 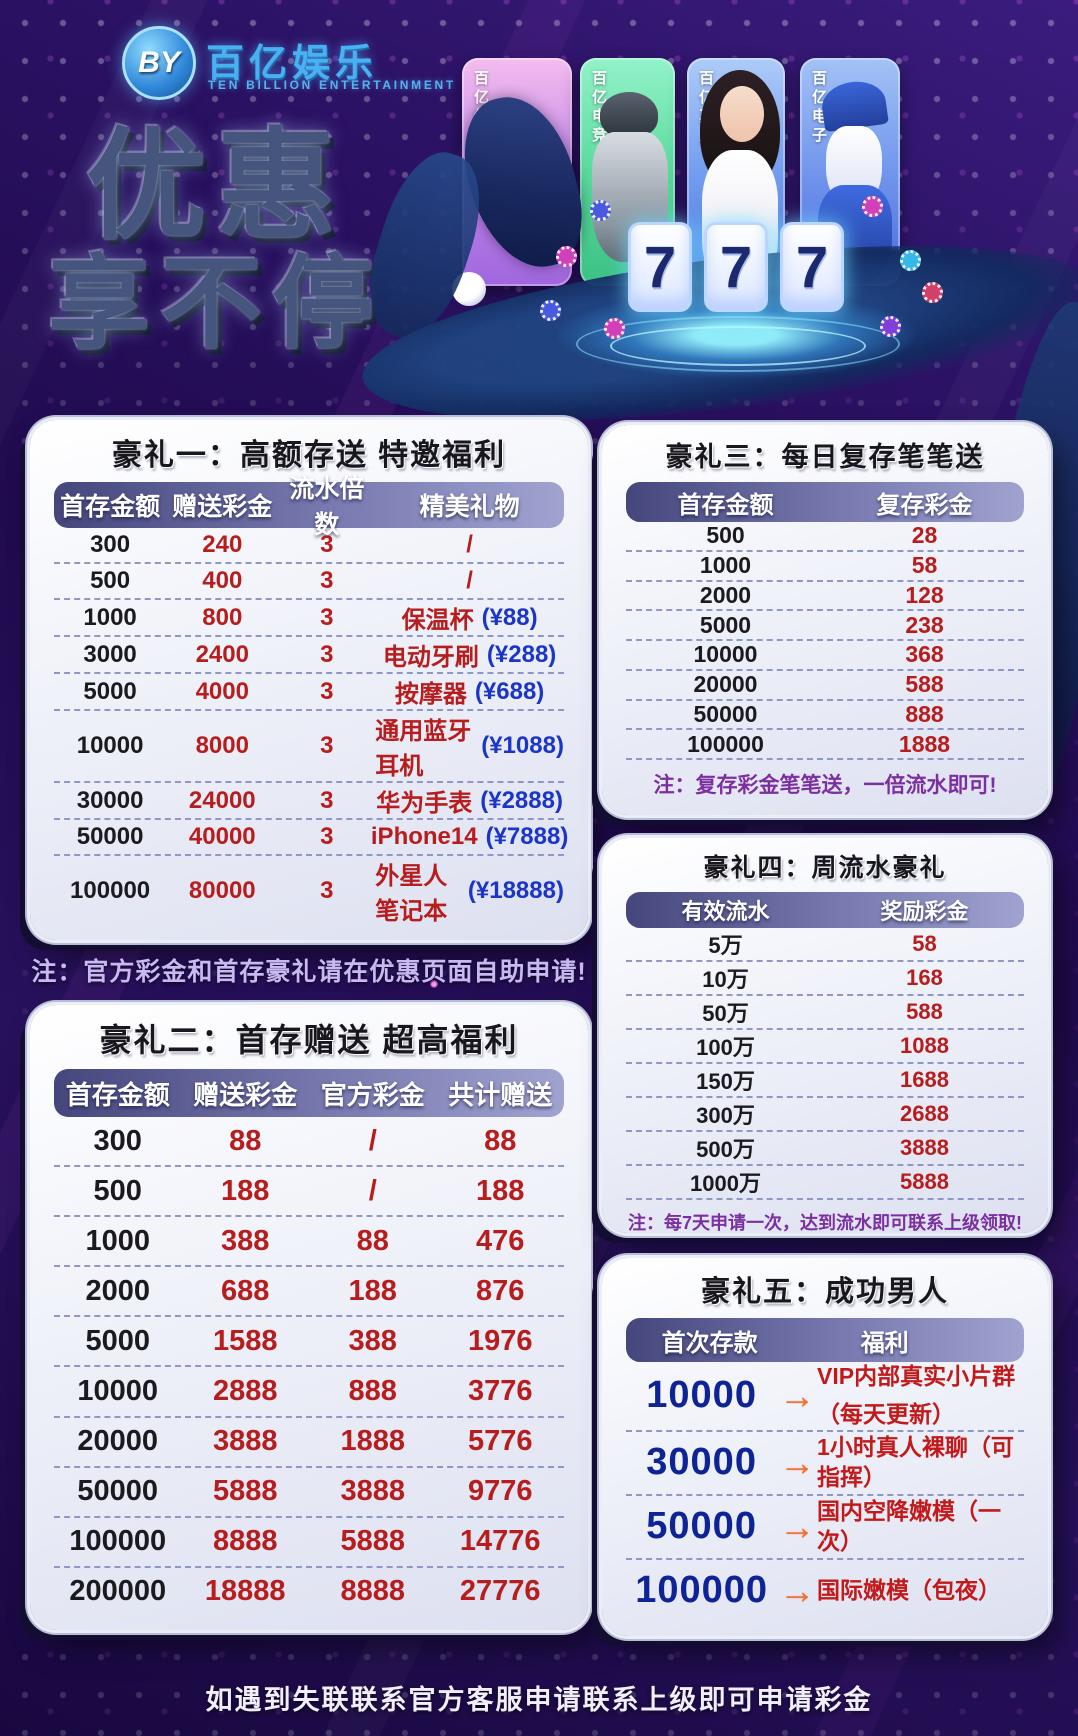 What do you see at coordinates (118, 1391) in the screenshot?
I see `deposit-amount: 10000` at bounding box center [118, 1391].